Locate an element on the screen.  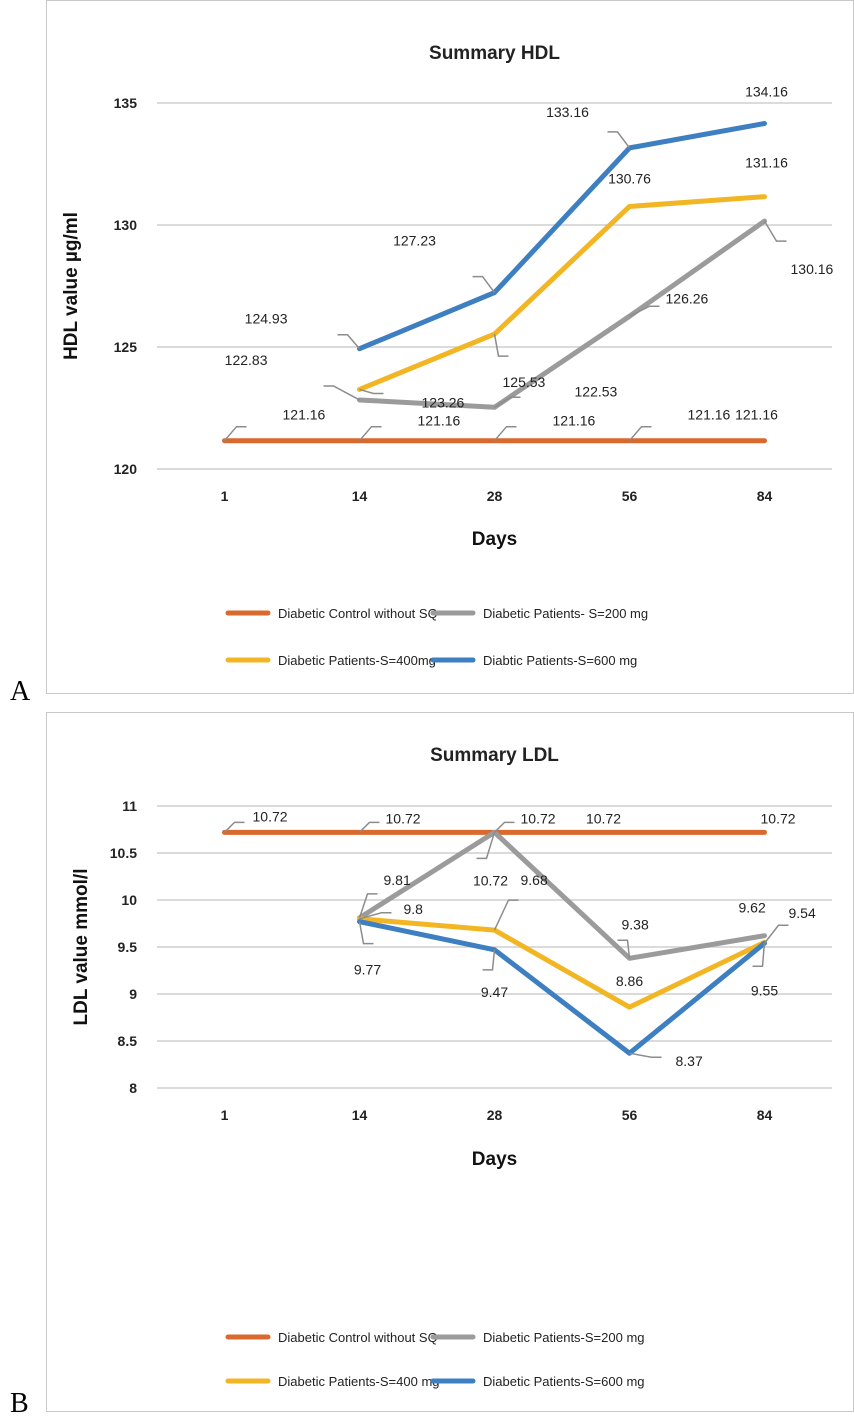
data-label: 131.16 is located at coordinates (766, 163).